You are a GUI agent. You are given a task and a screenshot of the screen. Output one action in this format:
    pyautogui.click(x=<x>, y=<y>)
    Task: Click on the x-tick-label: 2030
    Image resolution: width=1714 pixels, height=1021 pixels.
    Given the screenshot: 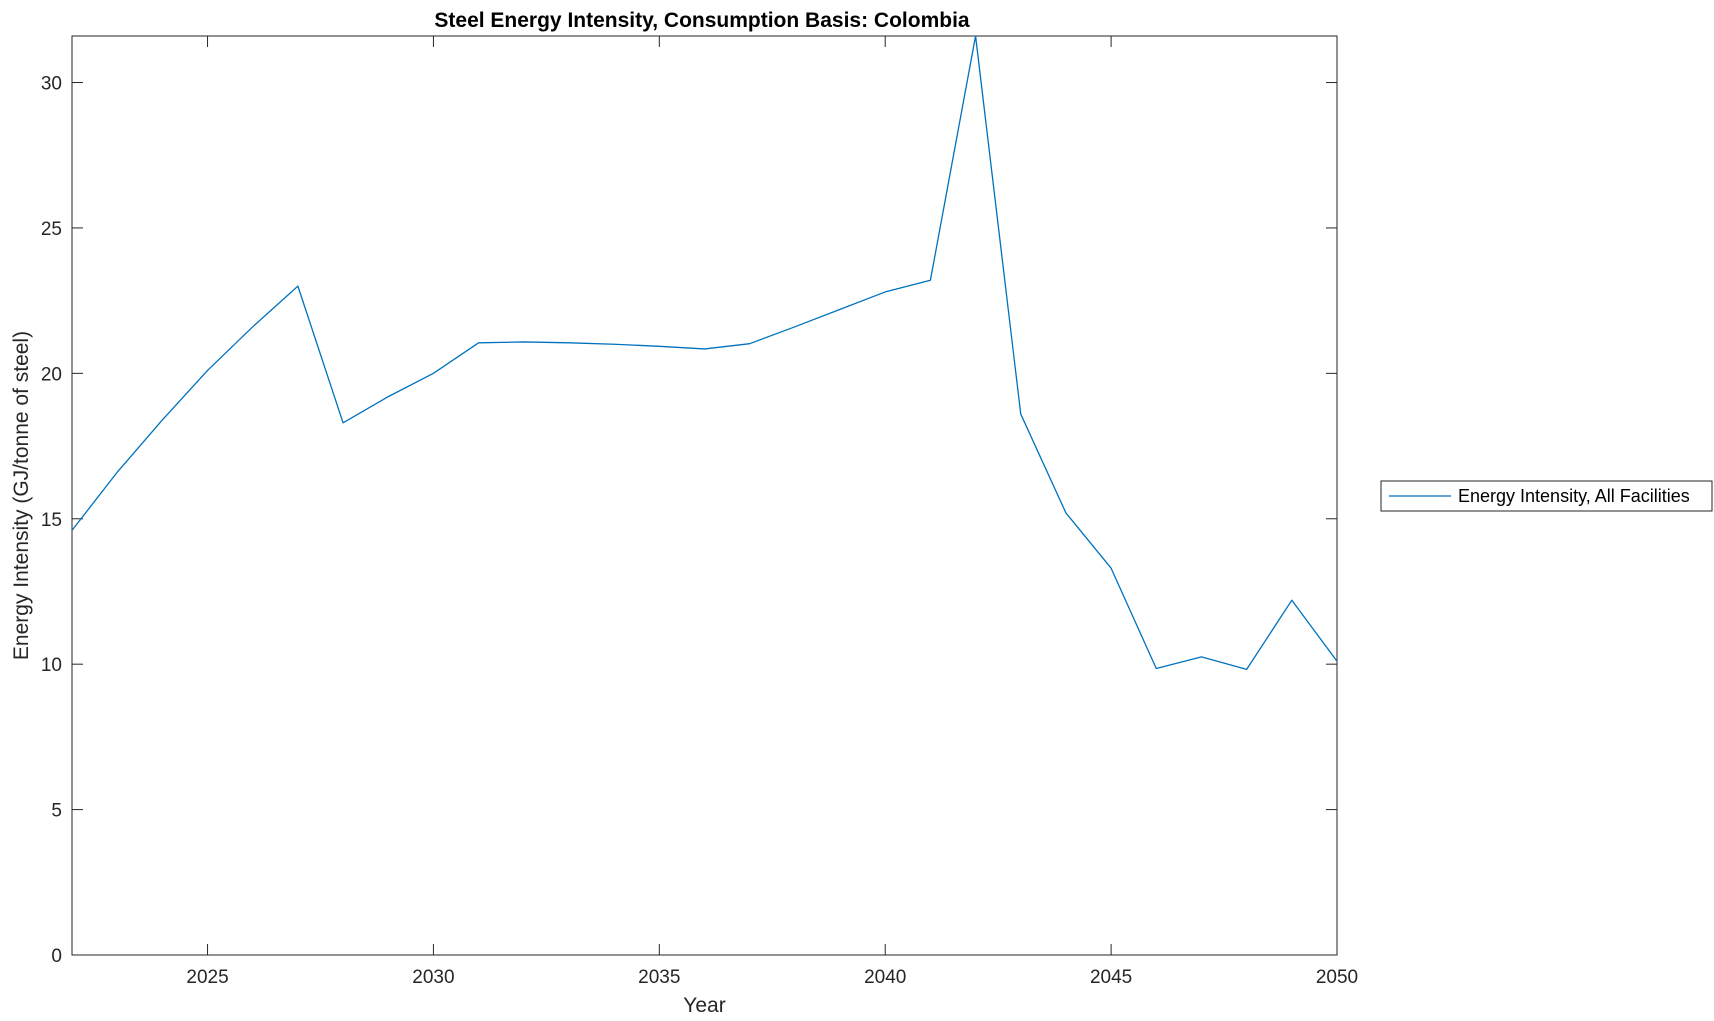 What is the action you would take?
    pyautogui.click(x=433, y=977)
    